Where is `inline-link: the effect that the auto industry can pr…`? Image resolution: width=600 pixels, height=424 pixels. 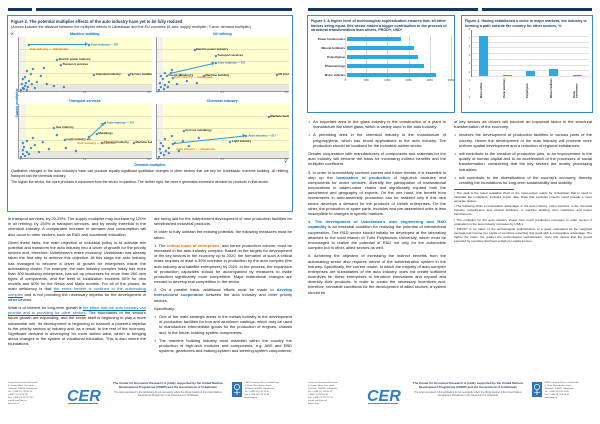 inline-link: the effect that the auto industry can pr… is located at coordinates (77, 310).